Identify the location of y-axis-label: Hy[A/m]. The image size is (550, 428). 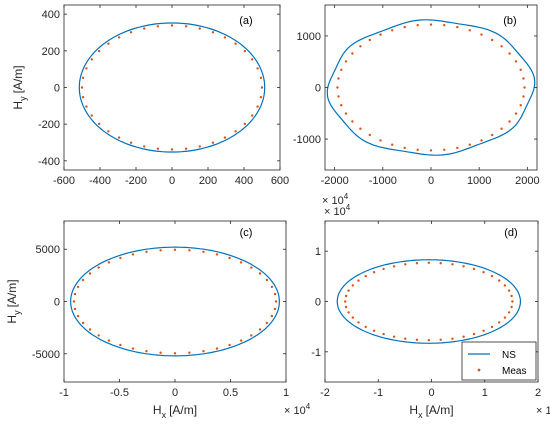
(13, 301).